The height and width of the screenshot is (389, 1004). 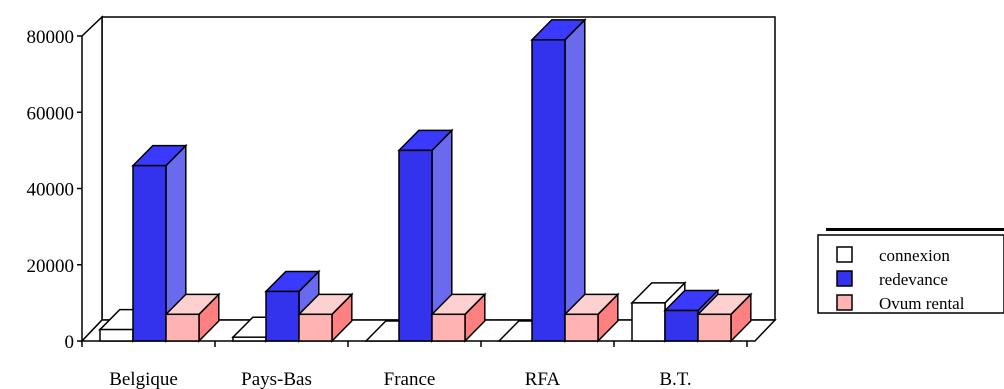 What do you see at coordinates (914, 255) in the screenshot?
I see `legend-label-connexion: connexion` at bounding box center [914, 255].